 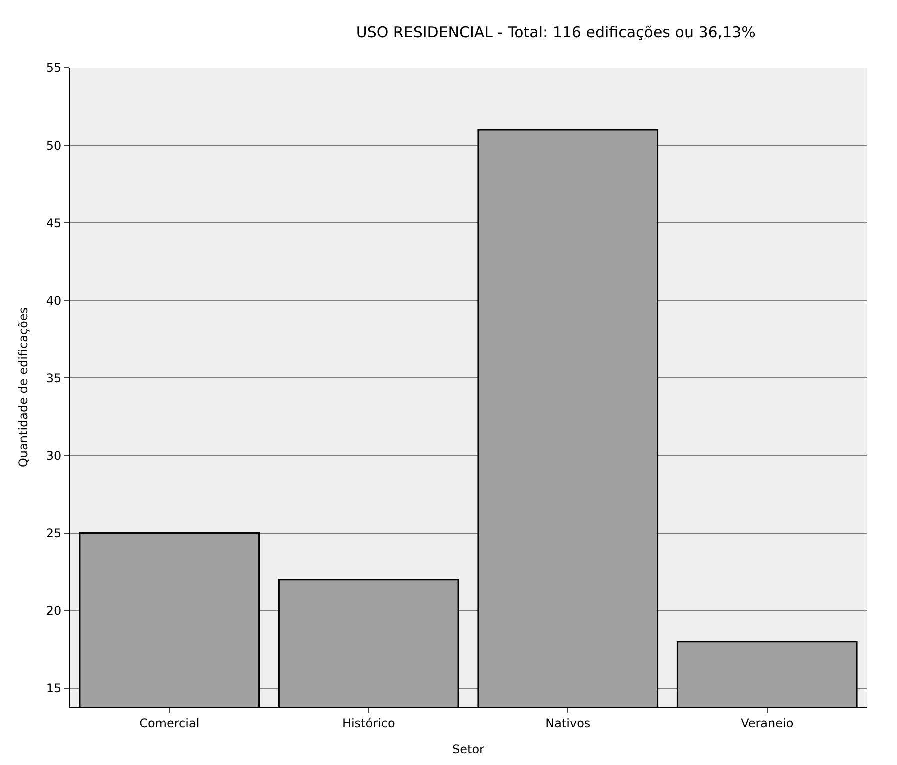 I want to click on y-tick-label: 20, so click(x=54, y=611).